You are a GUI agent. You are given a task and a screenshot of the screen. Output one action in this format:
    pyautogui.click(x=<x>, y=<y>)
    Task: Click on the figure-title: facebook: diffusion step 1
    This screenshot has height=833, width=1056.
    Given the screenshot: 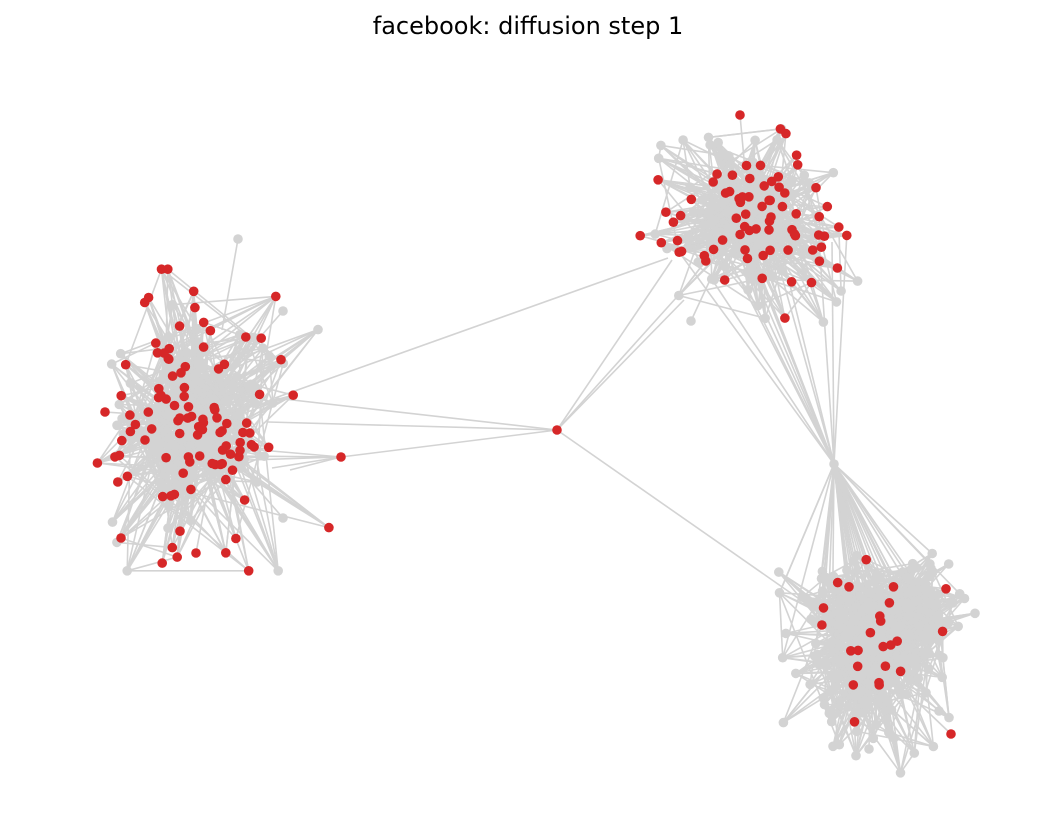 What is the action you would take?
    pyautogui.click(x=528, y=26)
    